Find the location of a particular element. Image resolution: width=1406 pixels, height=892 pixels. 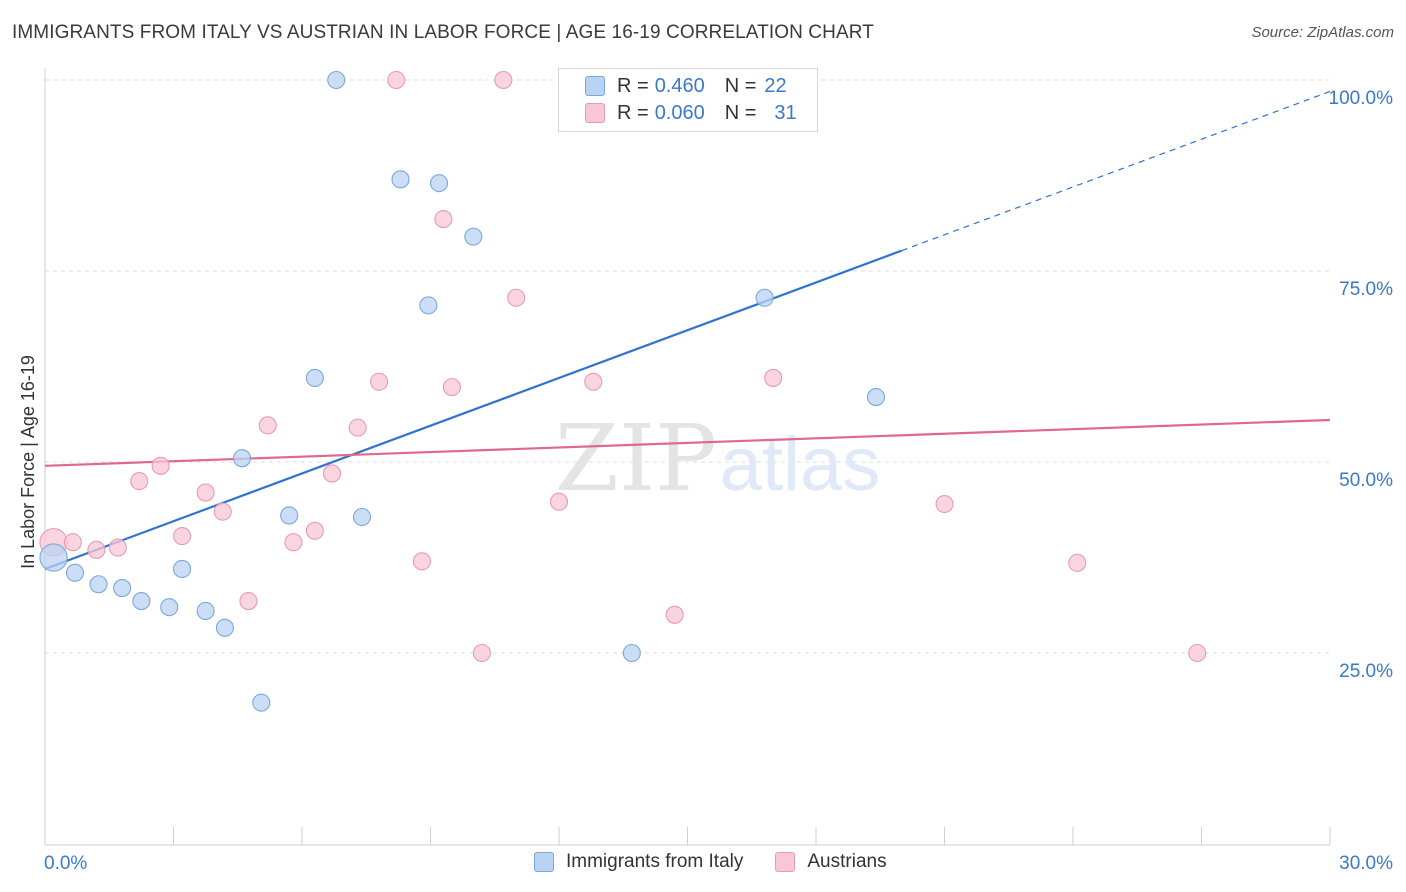

y-axis-title: In Labor Force | Age 16-19 is located at coordinates (28, 462).